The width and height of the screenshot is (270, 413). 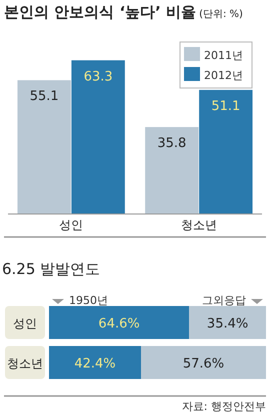 What do you see at coordinates (223, 55) in the screenshot?
I see `legend-label: 2011년` at bounding box center [223, 55].